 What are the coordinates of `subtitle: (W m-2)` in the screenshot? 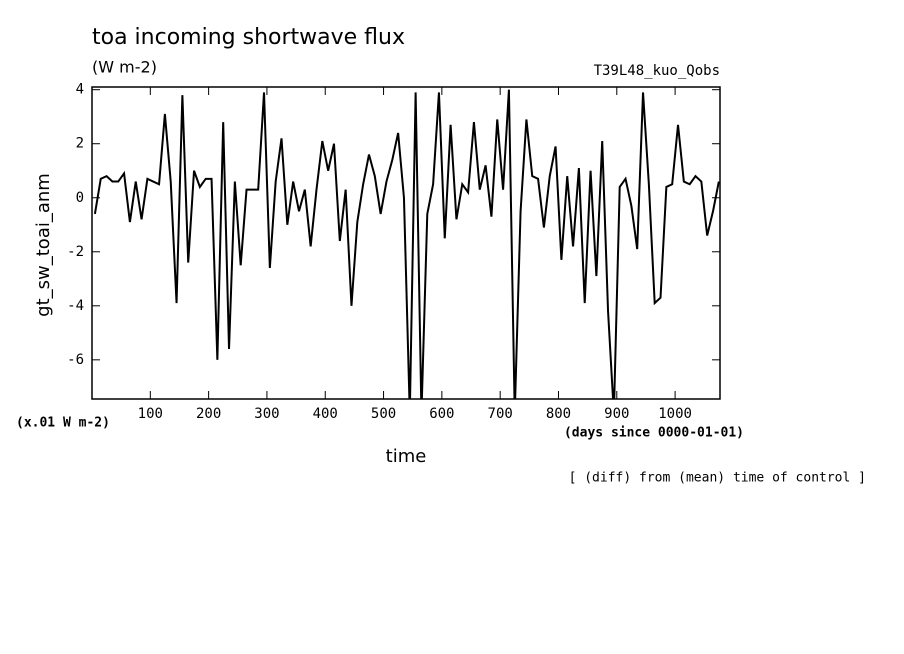 It's located at (124, 67).